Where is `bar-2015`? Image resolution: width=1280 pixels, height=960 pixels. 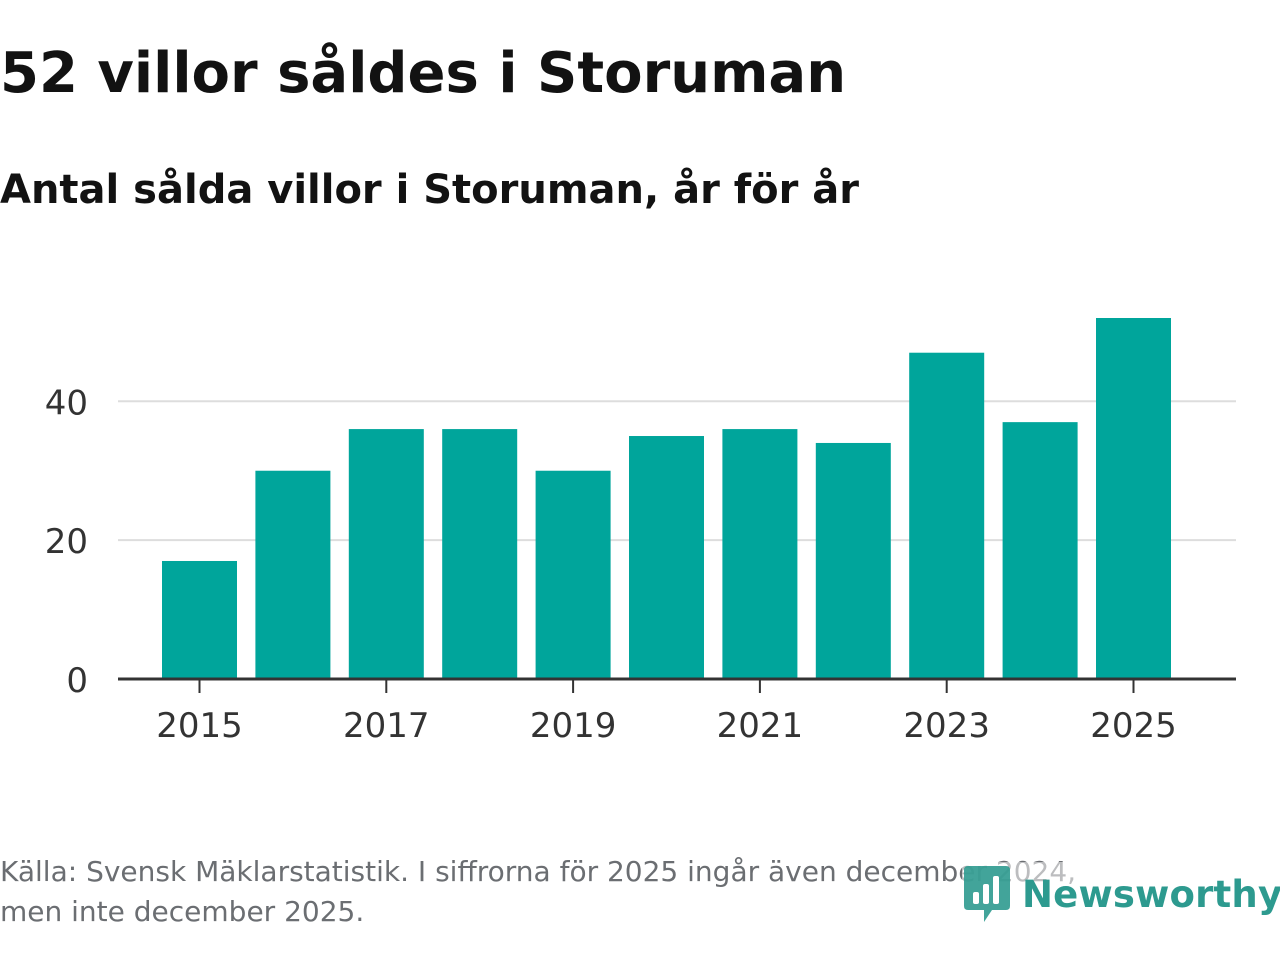
bar-2015 is located at coordinates (199, 619).